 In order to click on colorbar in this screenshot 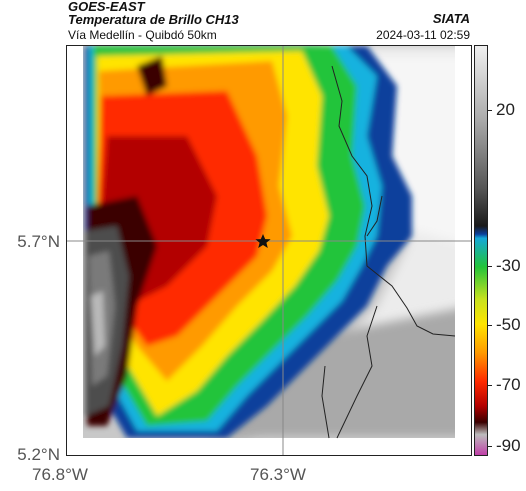, I will do `click(481, 250)`.